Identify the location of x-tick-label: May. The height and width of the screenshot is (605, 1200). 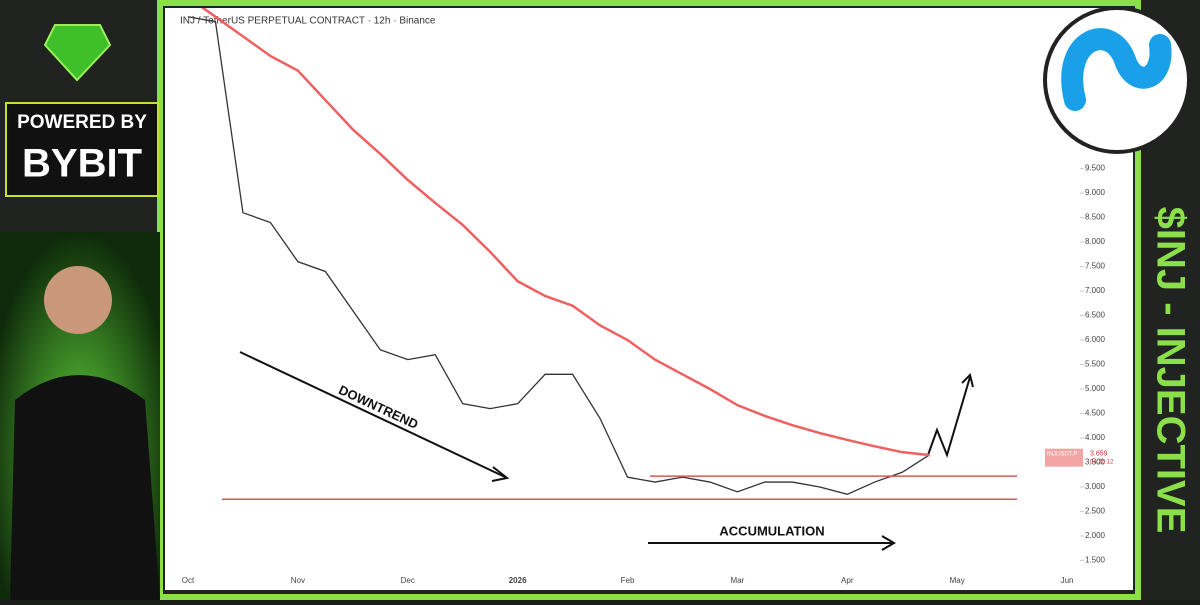
(957, 580).